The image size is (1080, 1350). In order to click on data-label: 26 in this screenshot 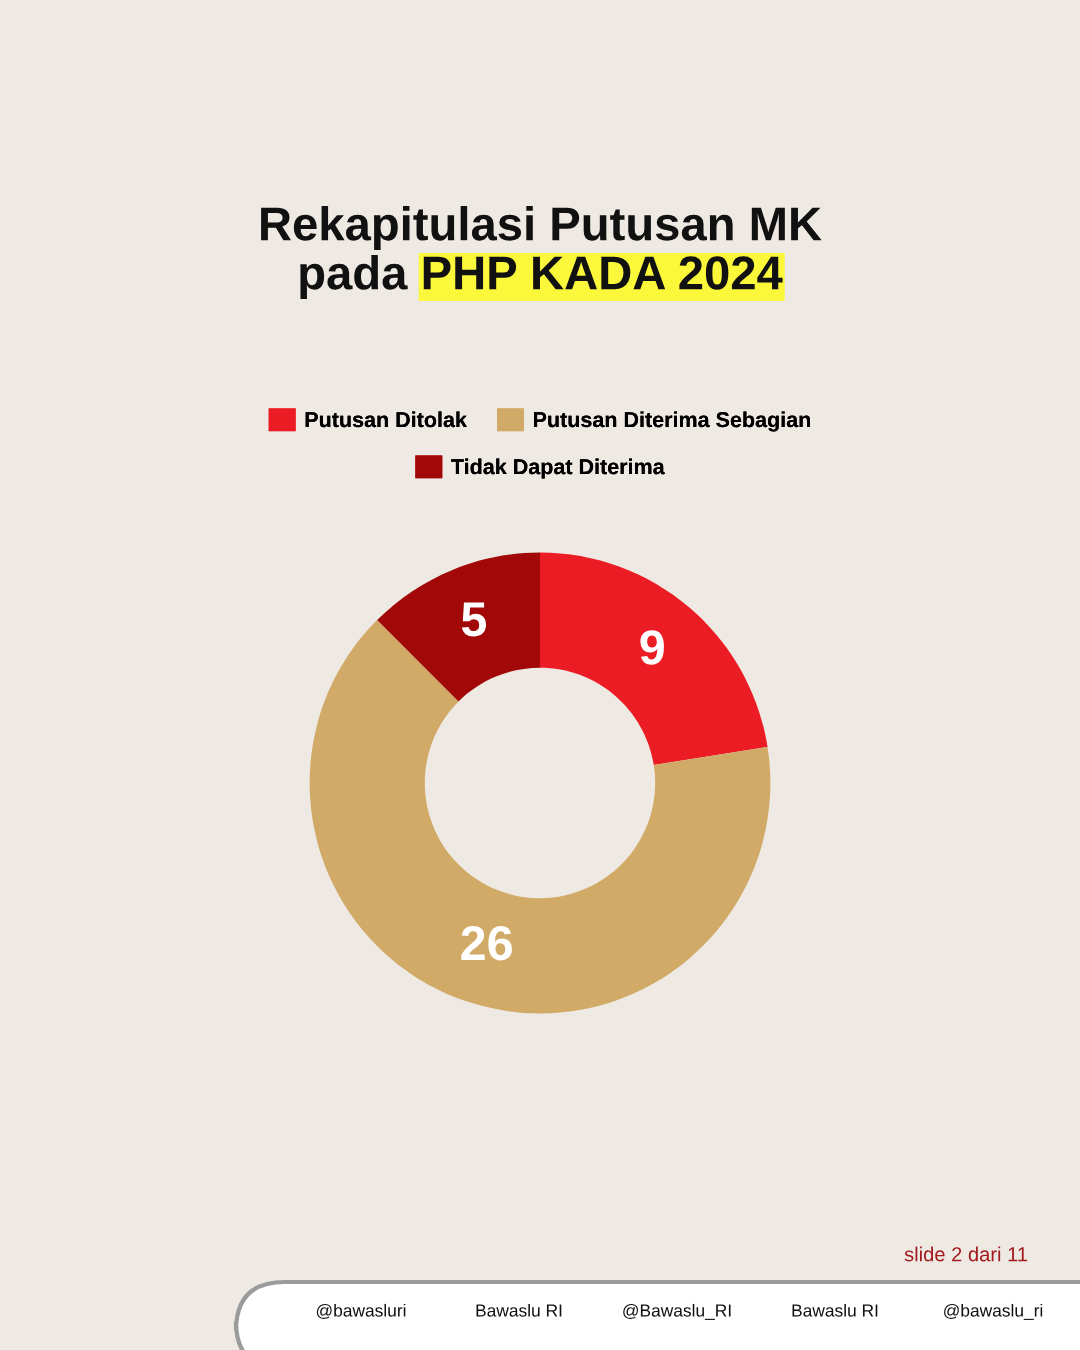, I will do `click(486, 943)`.